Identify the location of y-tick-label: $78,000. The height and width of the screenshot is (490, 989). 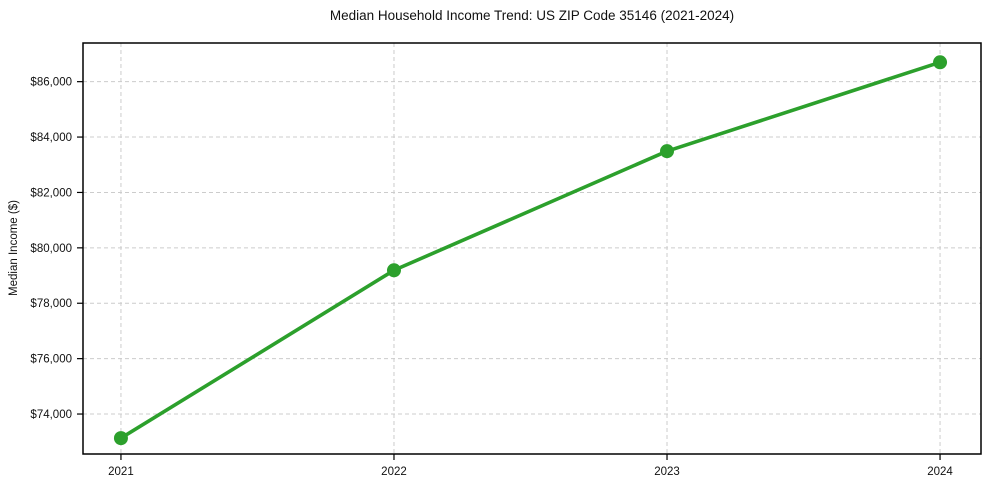
(51, 304).